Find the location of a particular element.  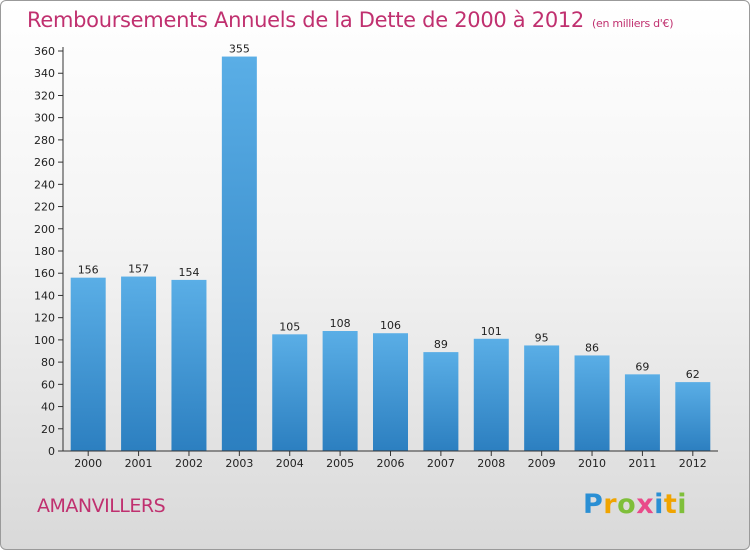

y-tick-label: 360 is located at coordinates (44, 51).